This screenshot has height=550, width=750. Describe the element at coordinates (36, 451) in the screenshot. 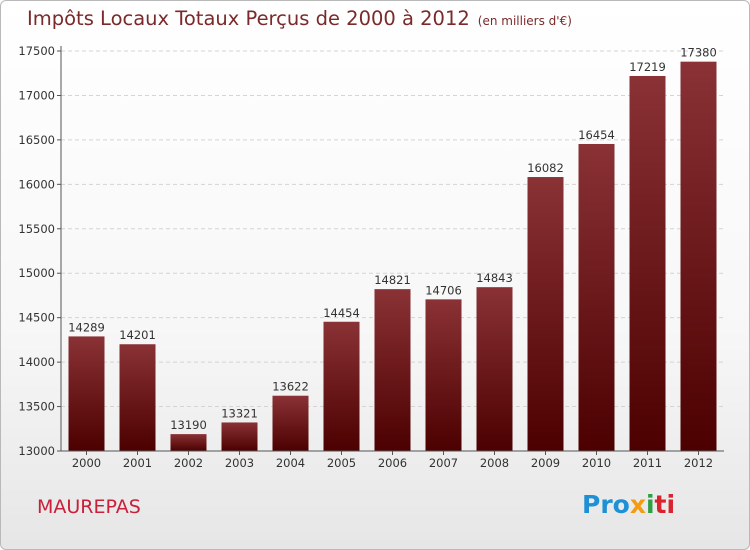

I see `y-tick-label: 13000` at that location.